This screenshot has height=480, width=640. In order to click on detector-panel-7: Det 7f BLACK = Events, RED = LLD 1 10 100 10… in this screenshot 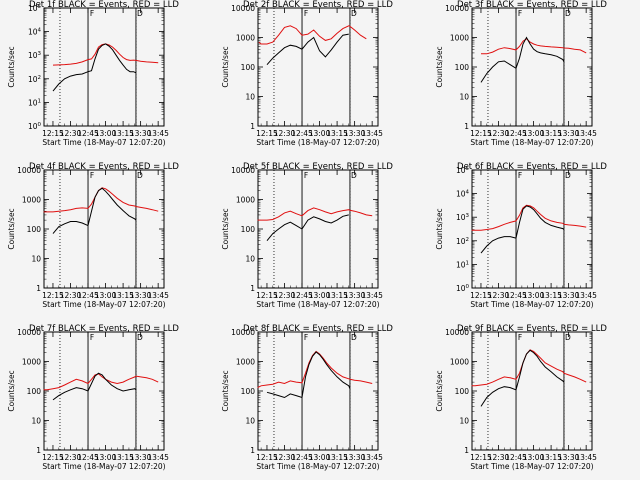, I will do `click(93, 397)`.